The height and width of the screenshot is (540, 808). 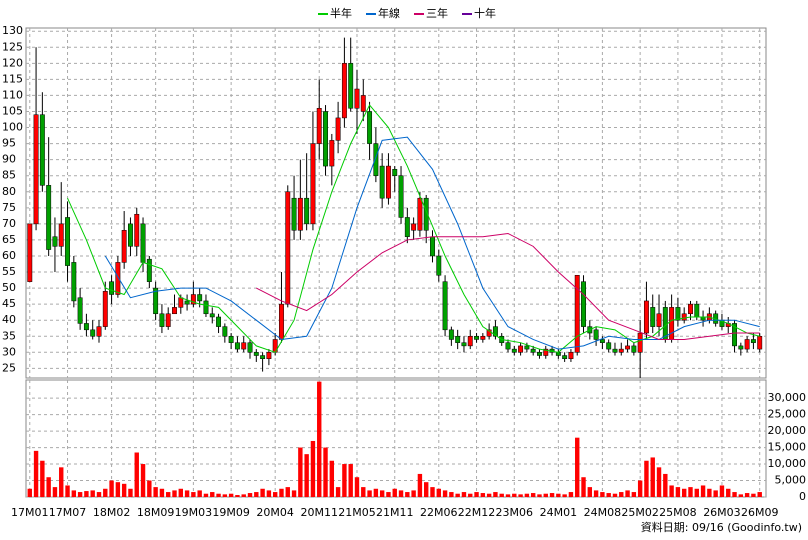 I want to click on y-tick-label: 50, so click(x=9, y=287).